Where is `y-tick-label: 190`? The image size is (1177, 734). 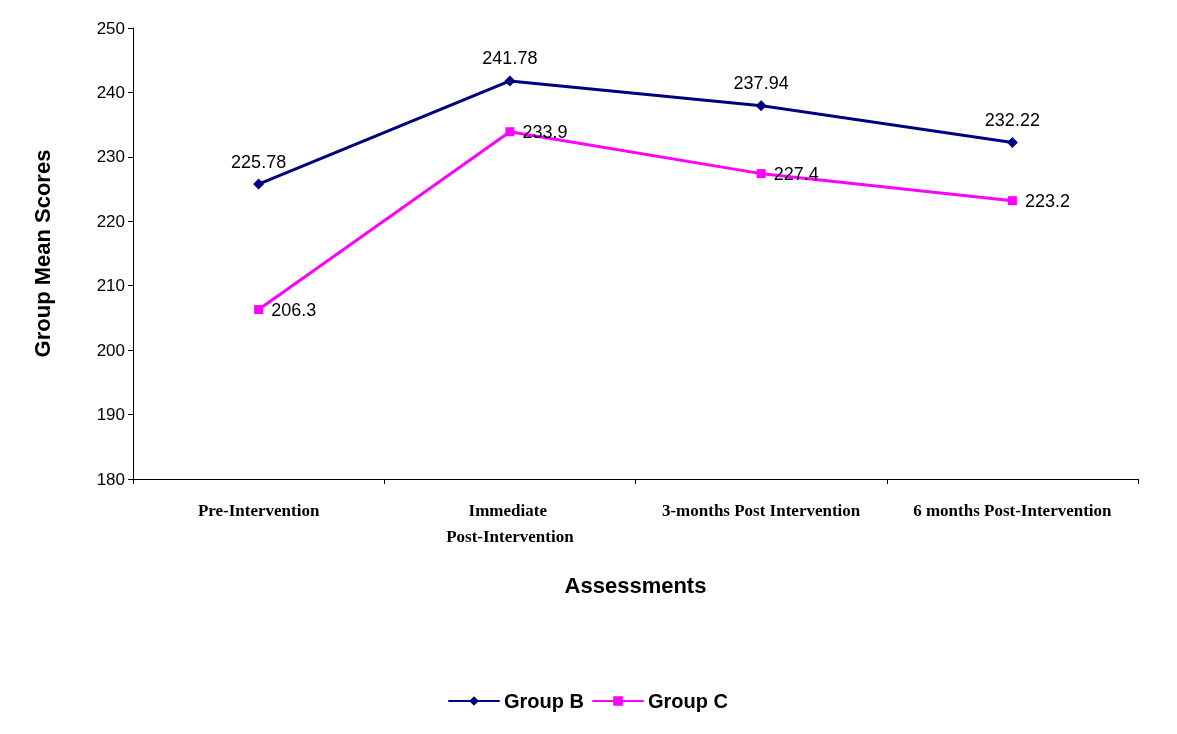
y-tick-label: 190 is located at coordinates (110, 415).